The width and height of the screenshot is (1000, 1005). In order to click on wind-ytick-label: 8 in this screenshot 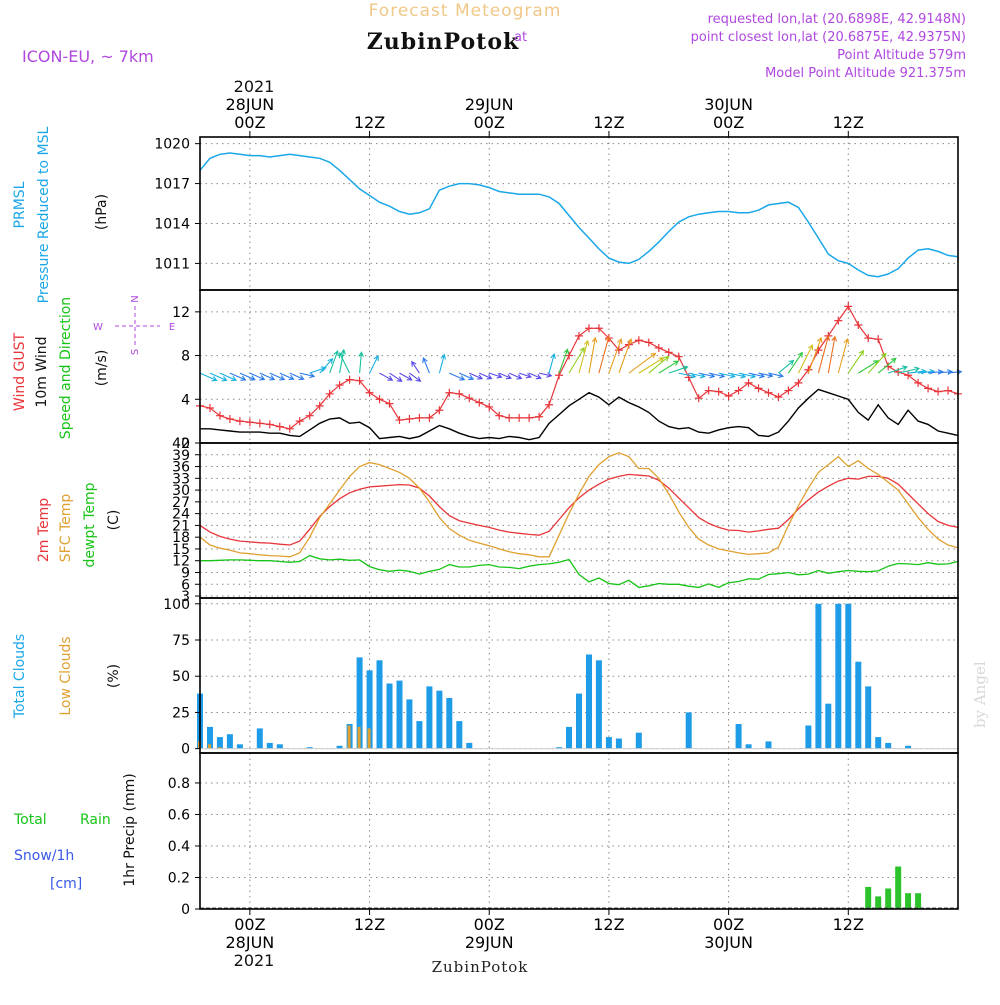, I will do `click(185, 357)`.